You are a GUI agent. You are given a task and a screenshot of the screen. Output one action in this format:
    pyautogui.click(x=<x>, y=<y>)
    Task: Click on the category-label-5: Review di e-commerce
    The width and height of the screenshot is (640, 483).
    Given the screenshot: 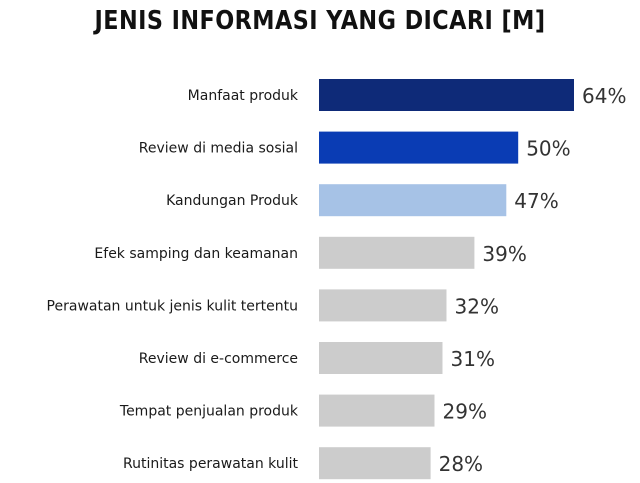 What is the action you would take?
    pyautogui.click(x=218, y=359)
    